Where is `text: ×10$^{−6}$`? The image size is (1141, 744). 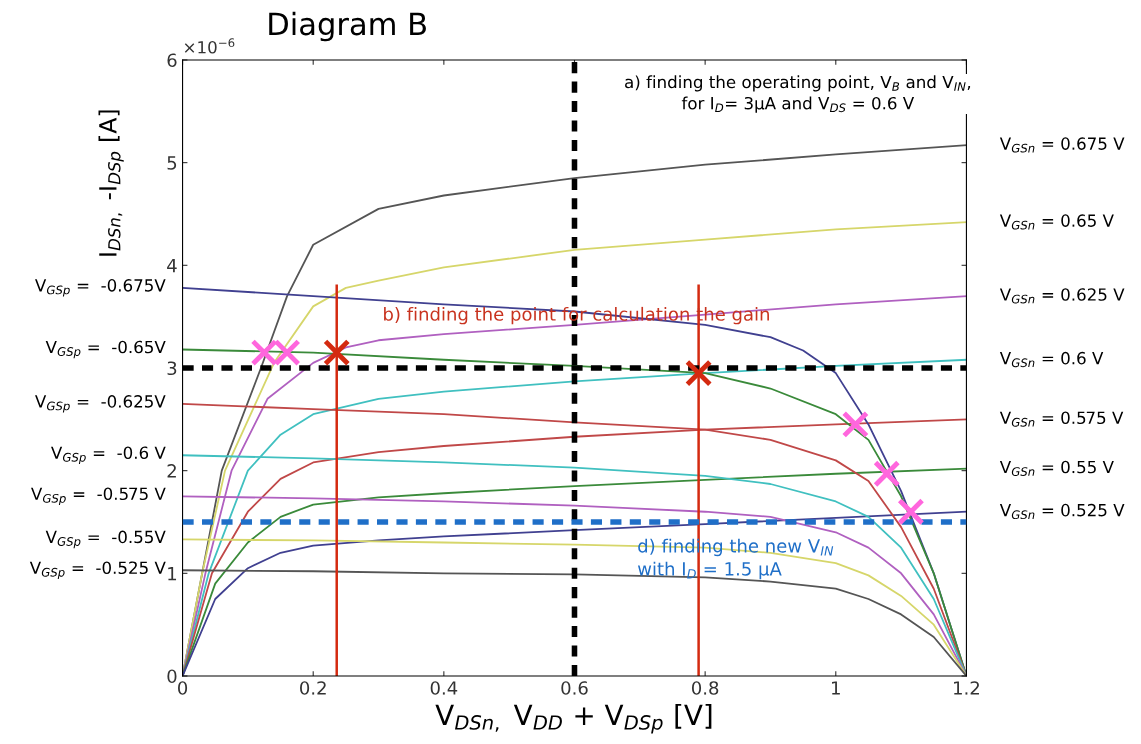
text: ×10$^{−6}$ is located at coordinates (209, 46).